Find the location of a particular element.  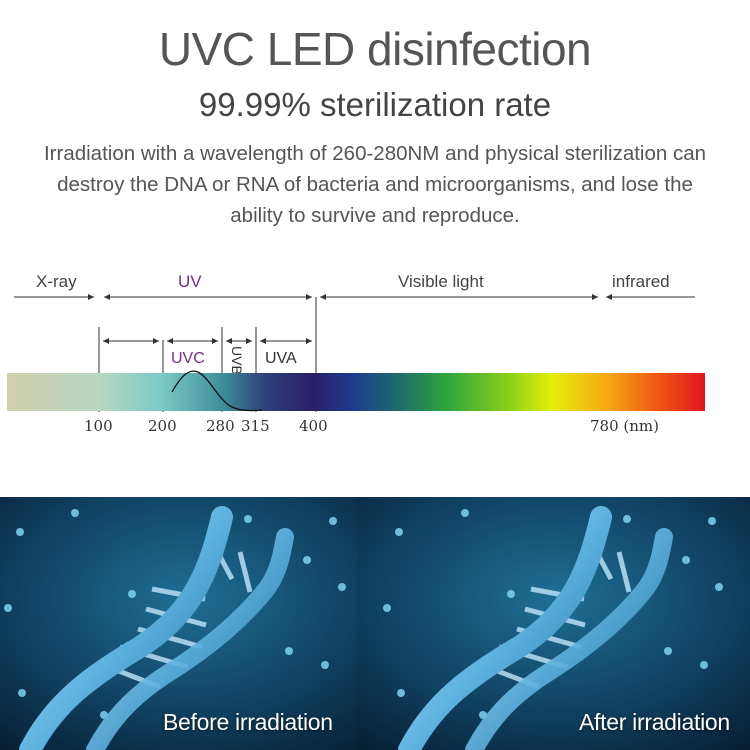

uvc-effectiveness-curve is located at coordinates (217, 391).